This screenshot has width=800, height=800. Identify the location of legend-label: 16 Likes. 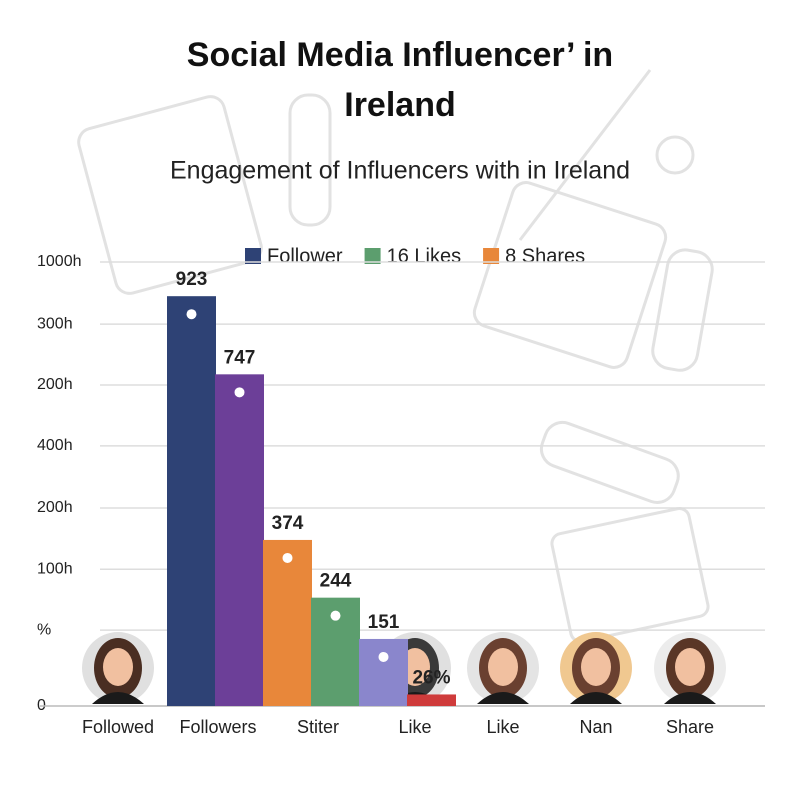
(424, 256).